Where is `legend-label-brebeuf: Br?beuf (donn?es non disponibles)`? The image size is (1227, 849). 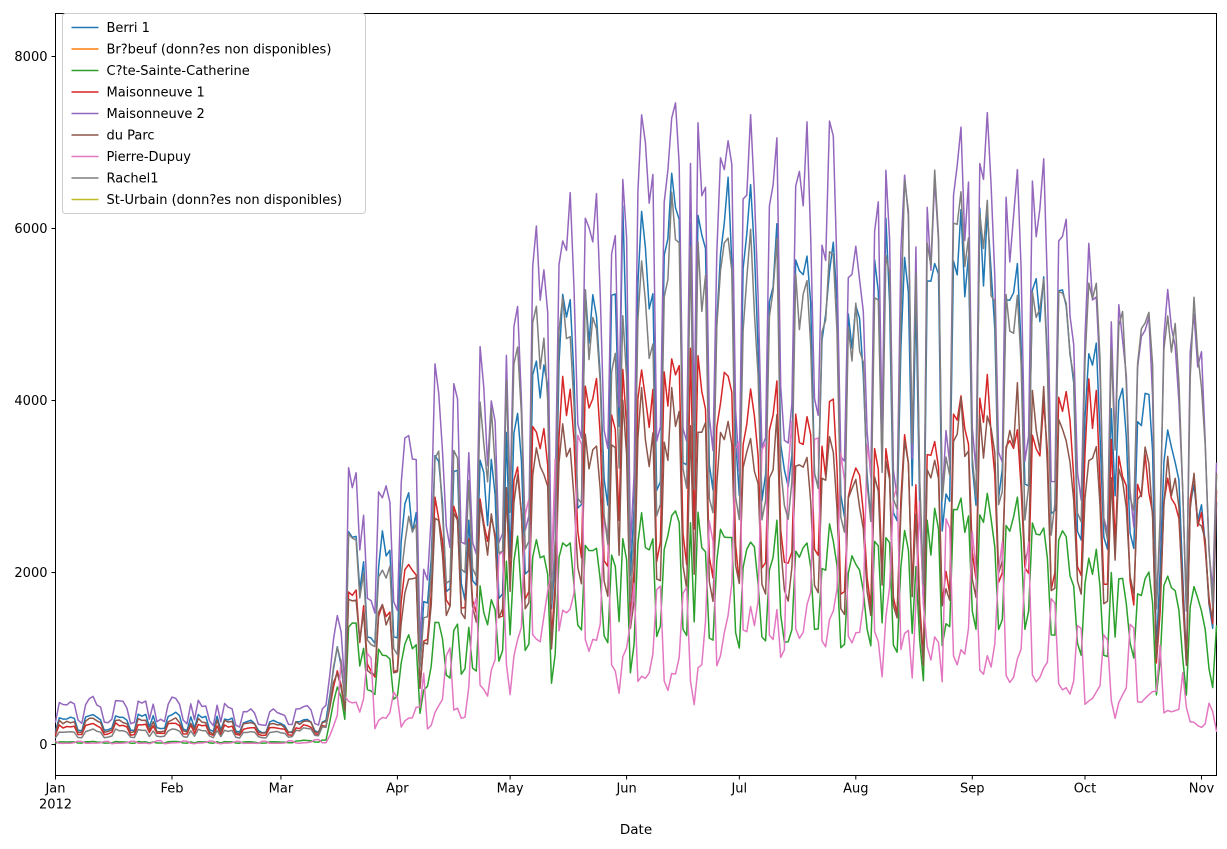
legend-label-brebeuf: Br?beuf (donn?es non disponibles) is located at coordinates (219, 50).